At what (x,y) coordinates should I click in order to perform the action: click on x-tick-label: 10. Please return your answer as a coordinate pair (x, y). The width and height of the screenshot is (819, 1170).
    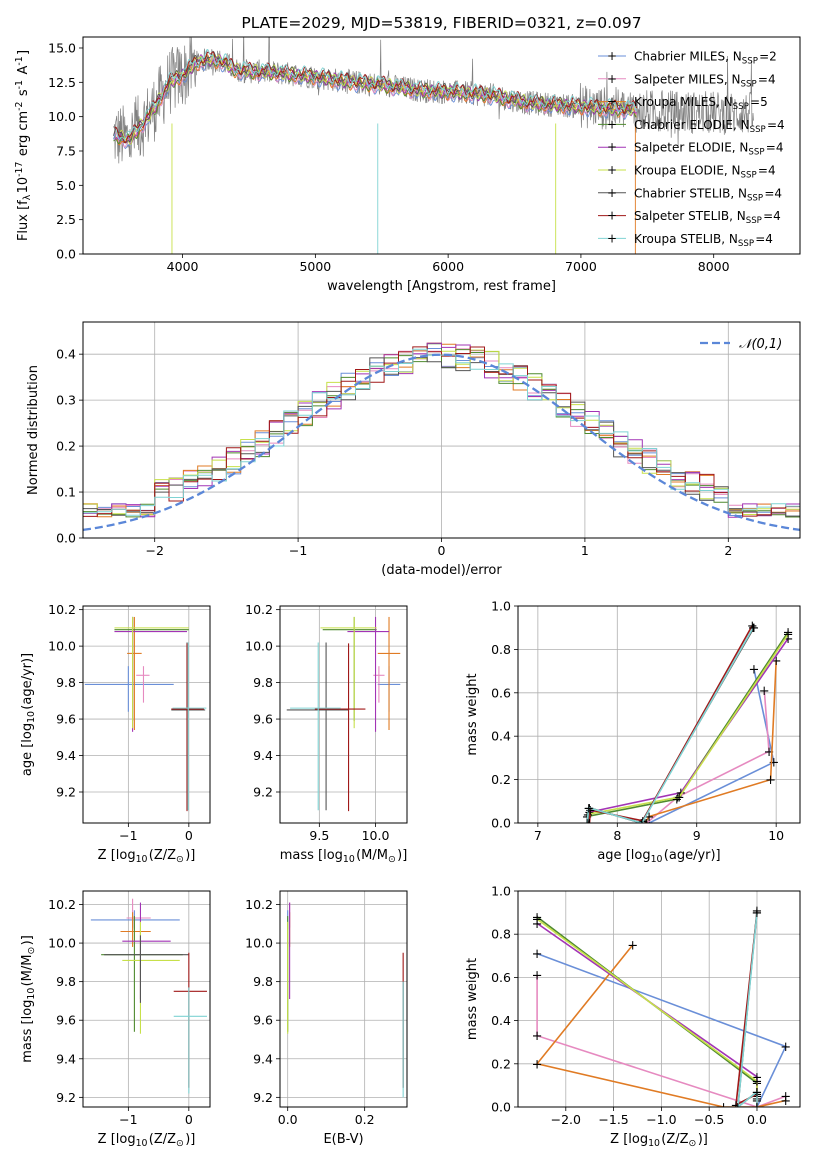
    Looking at the image, I should click on (776, 835).